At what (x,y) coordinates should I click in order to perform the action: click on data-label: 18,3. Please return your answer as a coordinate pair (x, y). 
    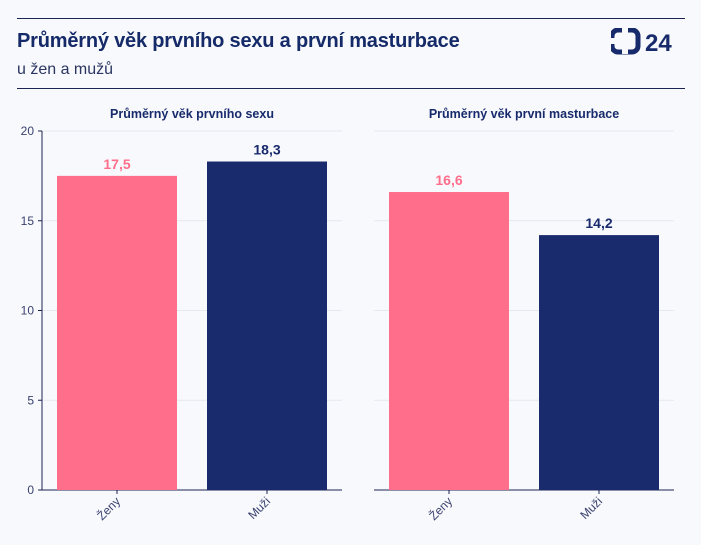
    Looking at the image, I should click on (266, 150).